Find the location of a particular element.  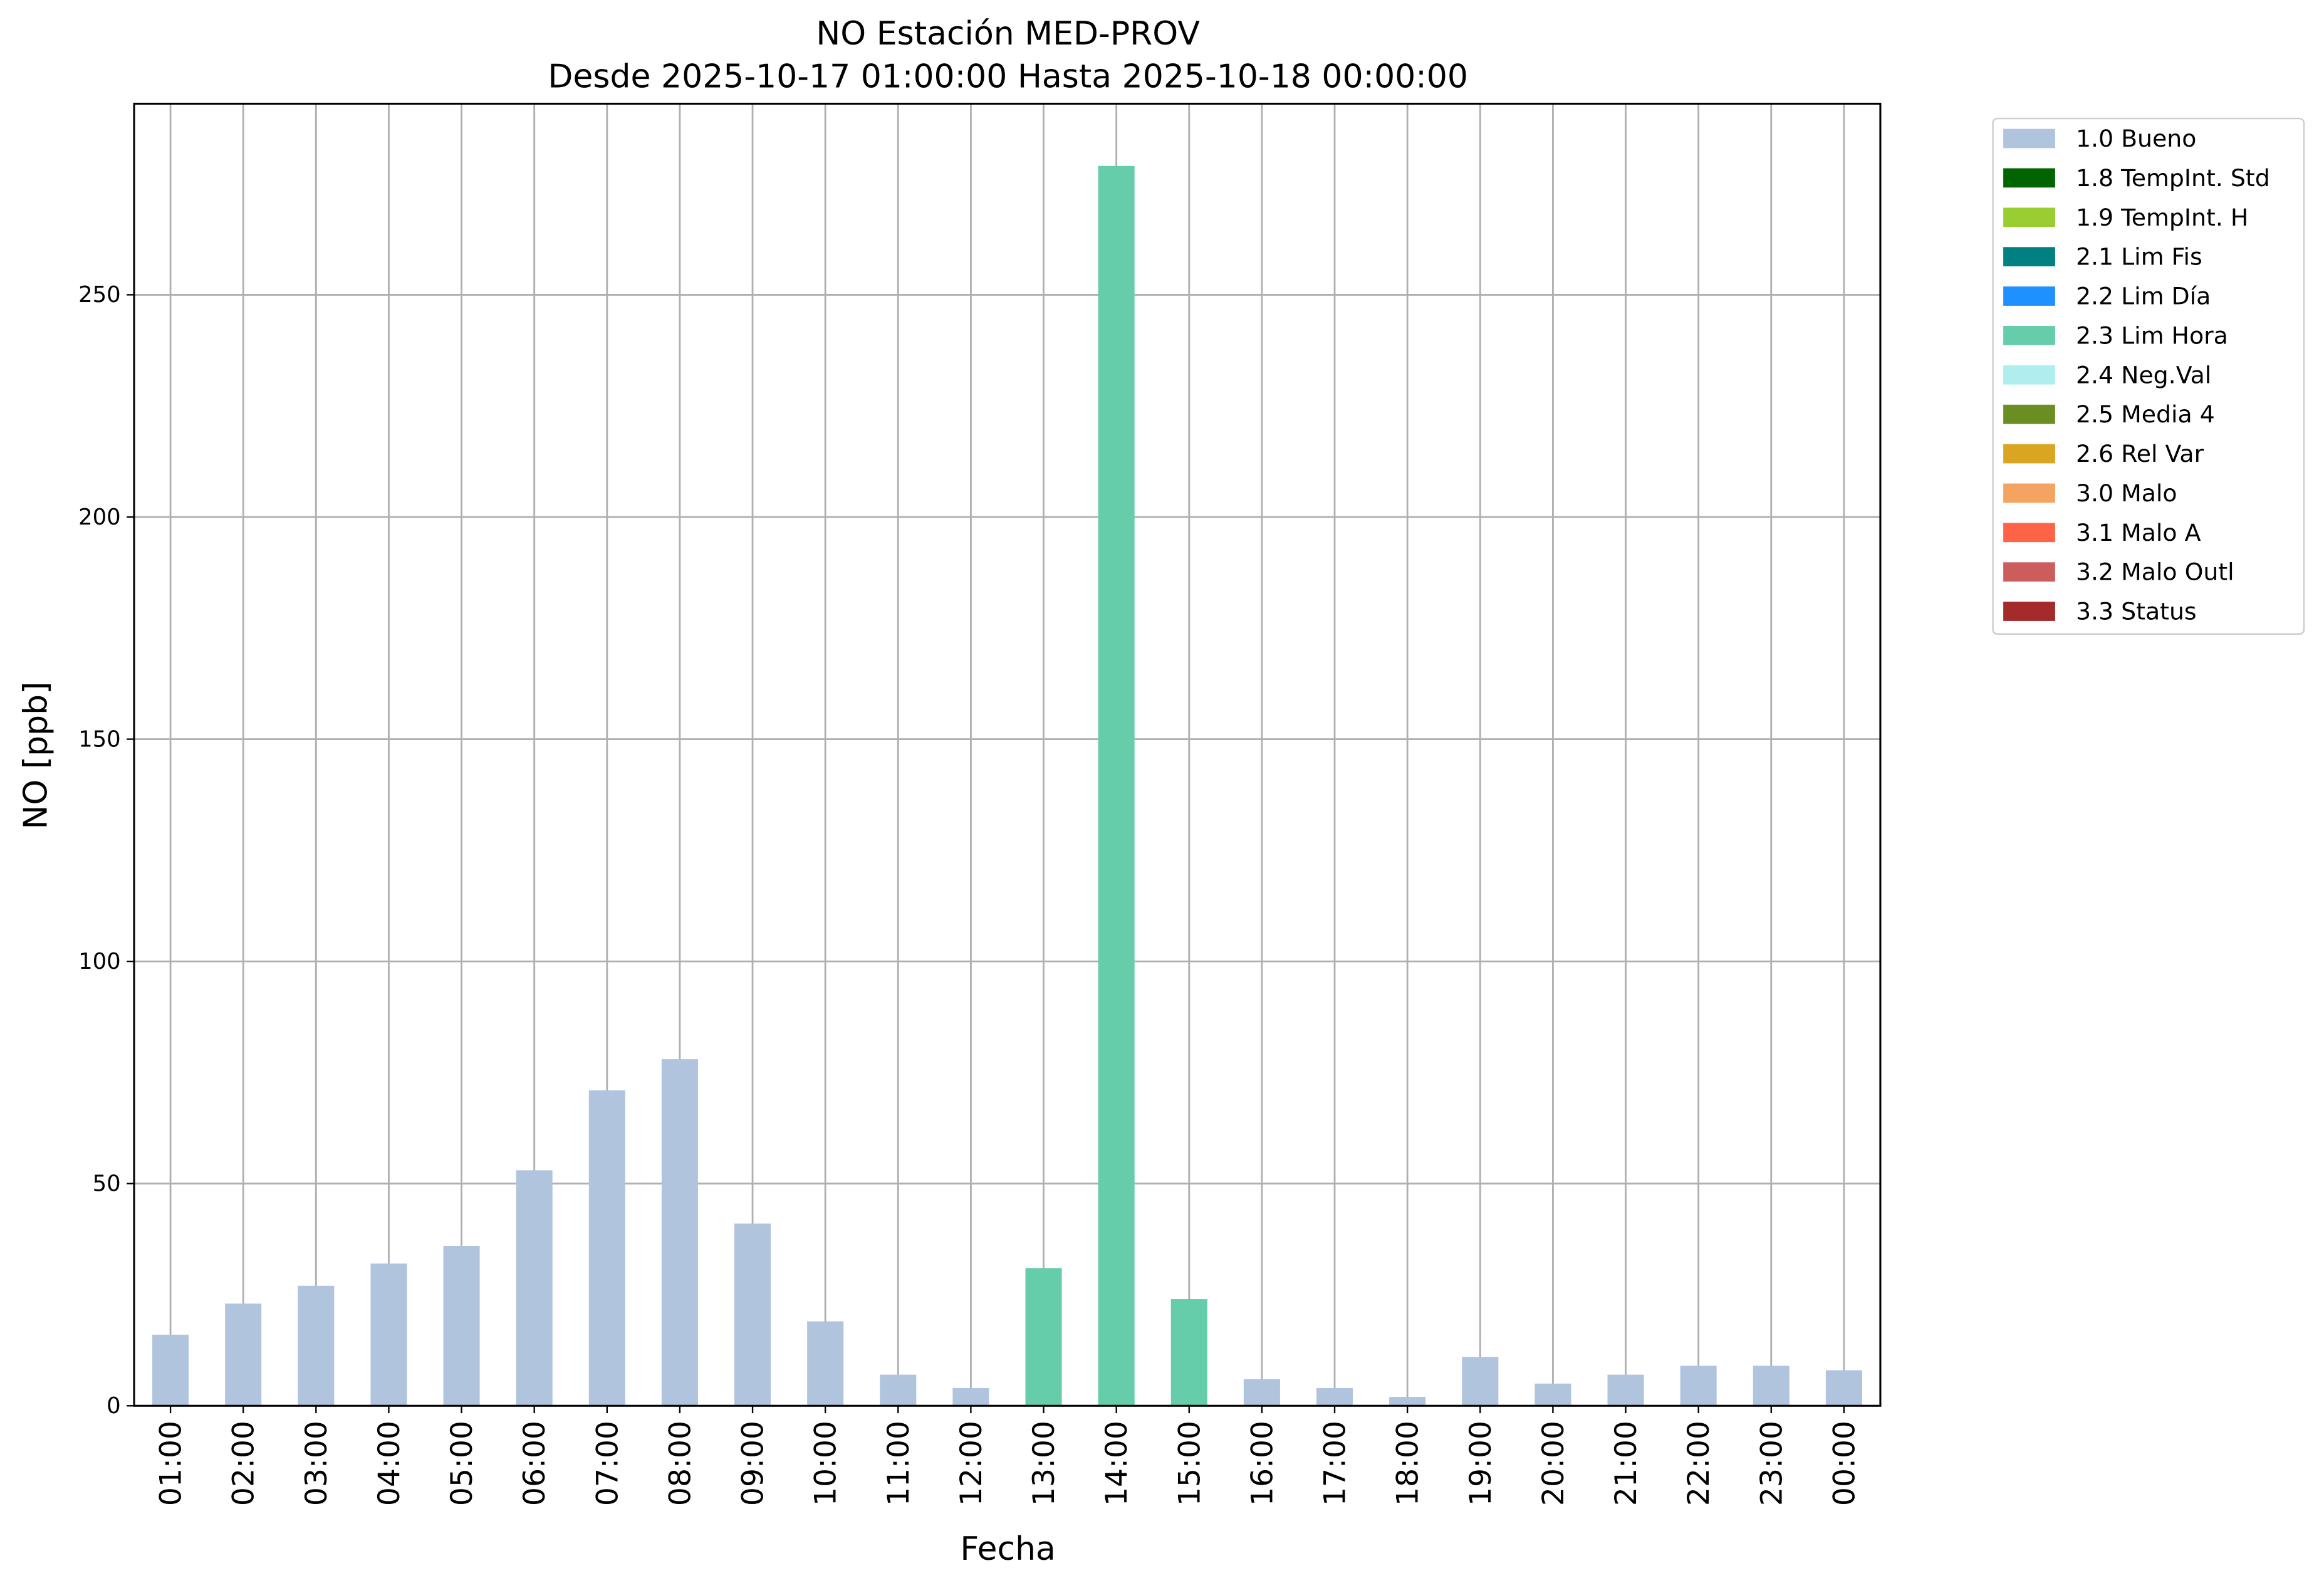

x-tick-label: 14:00 is located at coordinates (1117, 1464).